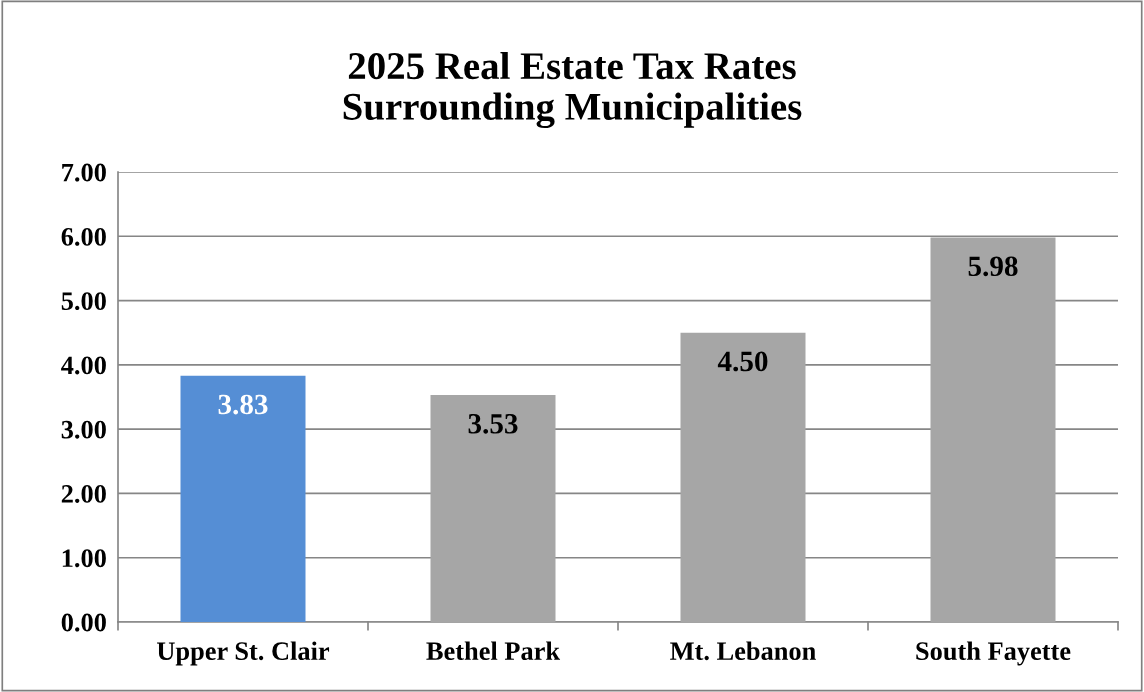  What do you see at coordinates (572, 90) in the screenshot?
I see `chart-title: 2025 Real Estate Tax Rates Surrounding Municipalities` at bounding box center [572, 90].